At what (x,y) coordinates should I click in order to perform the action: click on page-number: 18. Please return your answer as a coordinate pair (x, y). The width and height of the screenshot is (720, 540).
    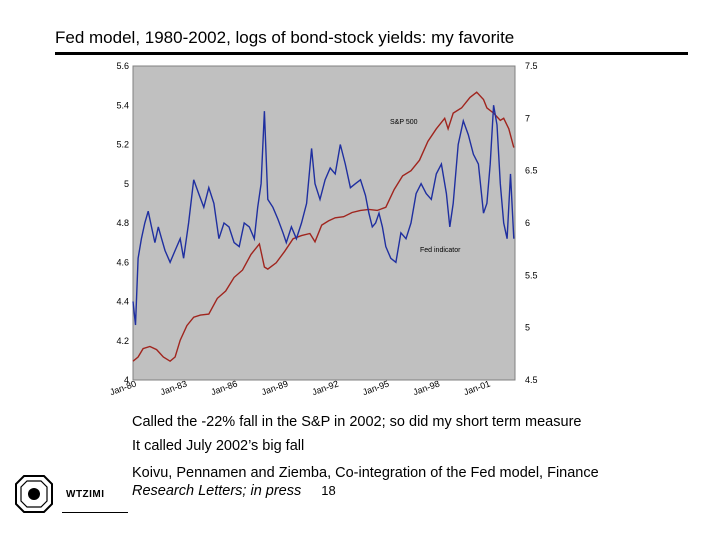
    Looking at the image, I should click on (328, 490).